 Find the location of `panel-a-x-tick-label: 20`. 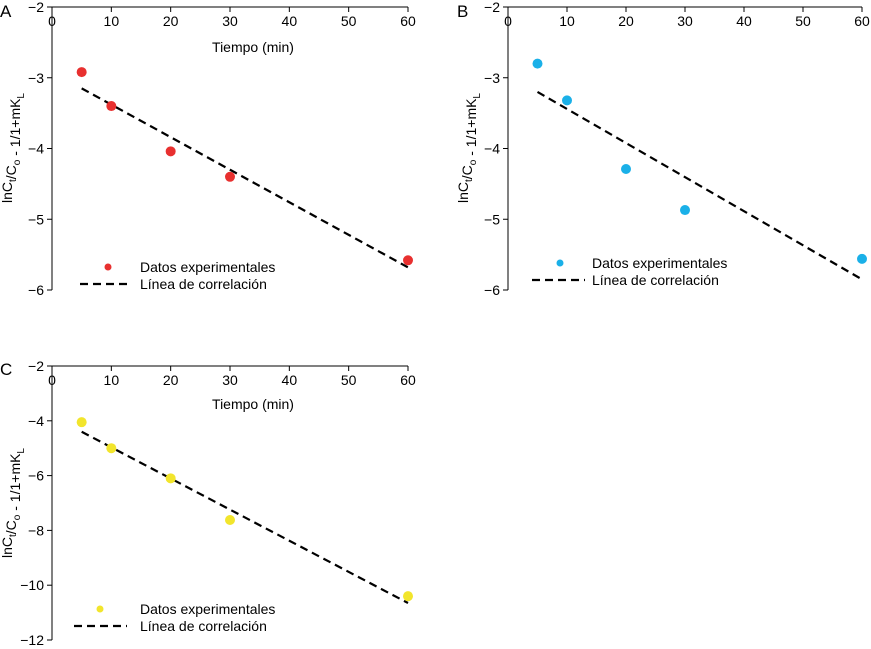

panel-a-x-tick-label: 20 is located at coordinates (171, 21).